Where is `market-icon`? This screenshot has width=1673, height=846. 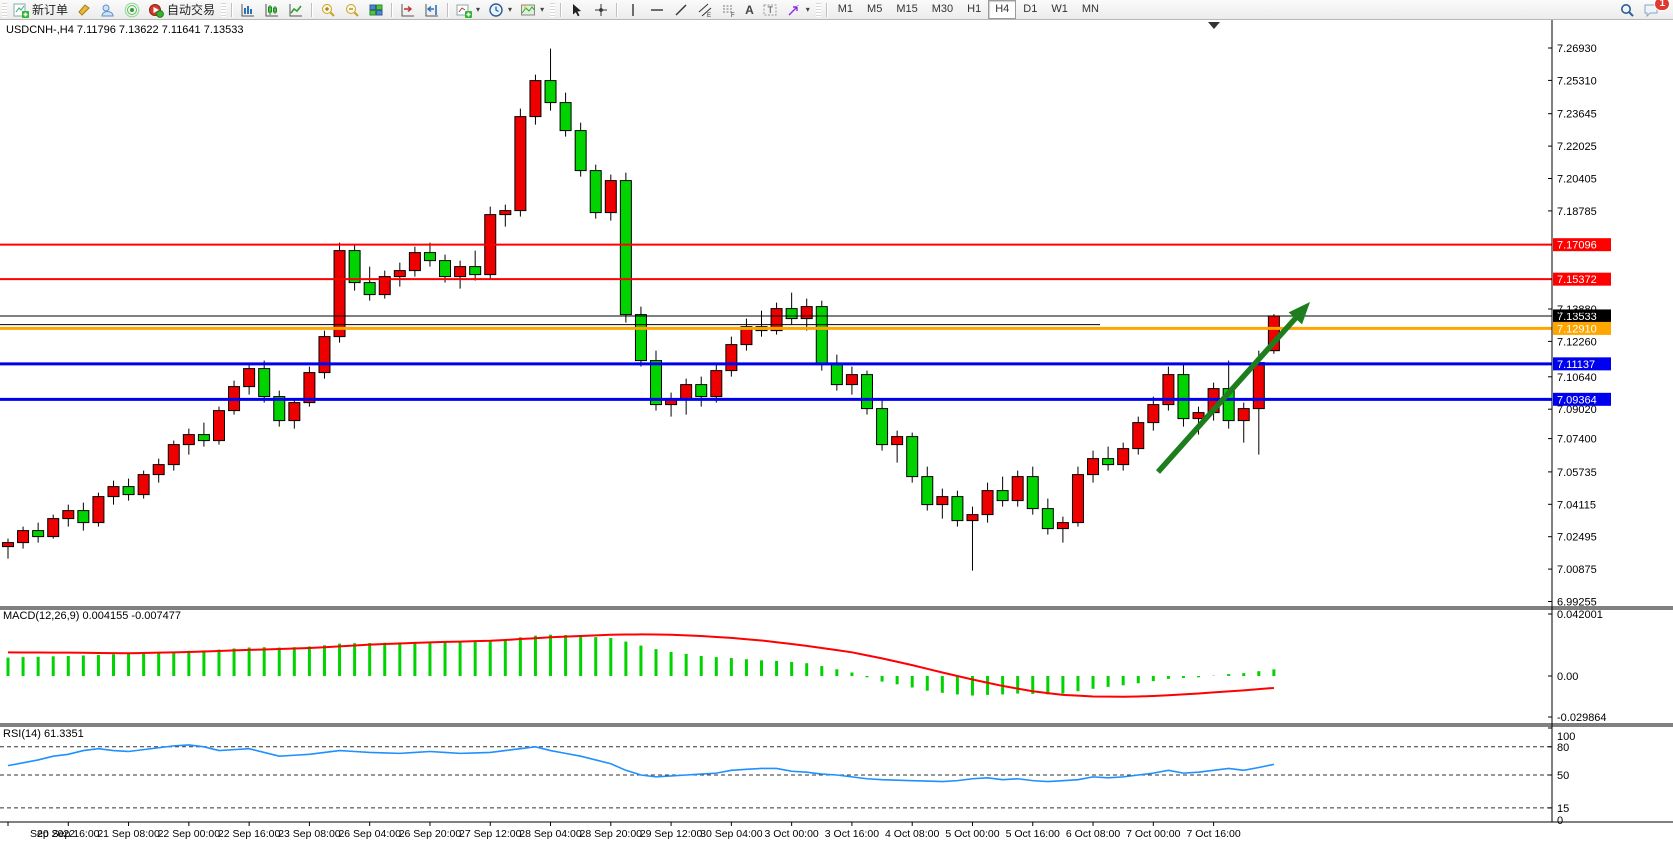
market-icon is located at coordinates (84, 9).